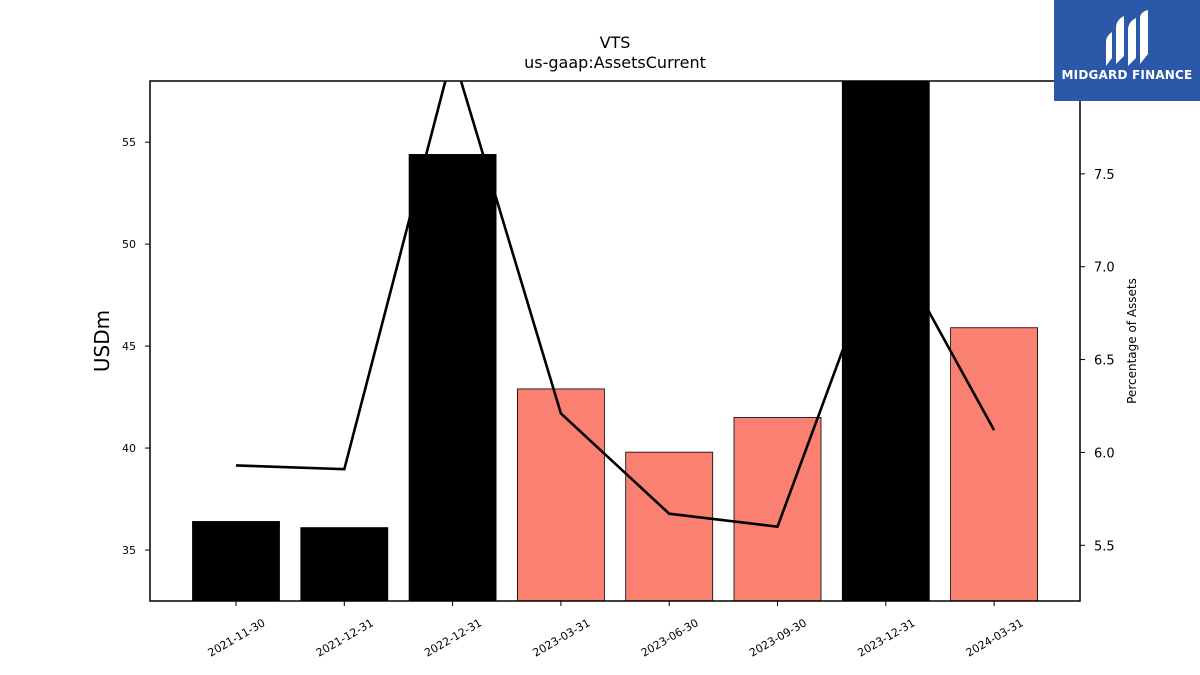 Image resolution: width=1200 pixels, height=675 pixels. I want to click on y-tick-label: 40, so click(129, 448).